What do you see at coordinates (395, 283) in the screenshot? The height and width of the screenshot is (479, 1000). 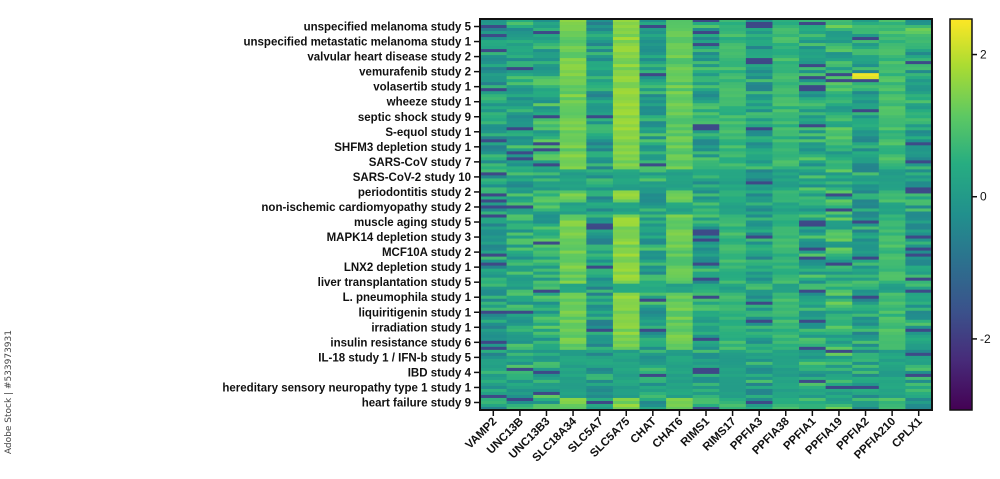 I see `row-label: liver transplantation study 5` at bounding box center [395, 283].